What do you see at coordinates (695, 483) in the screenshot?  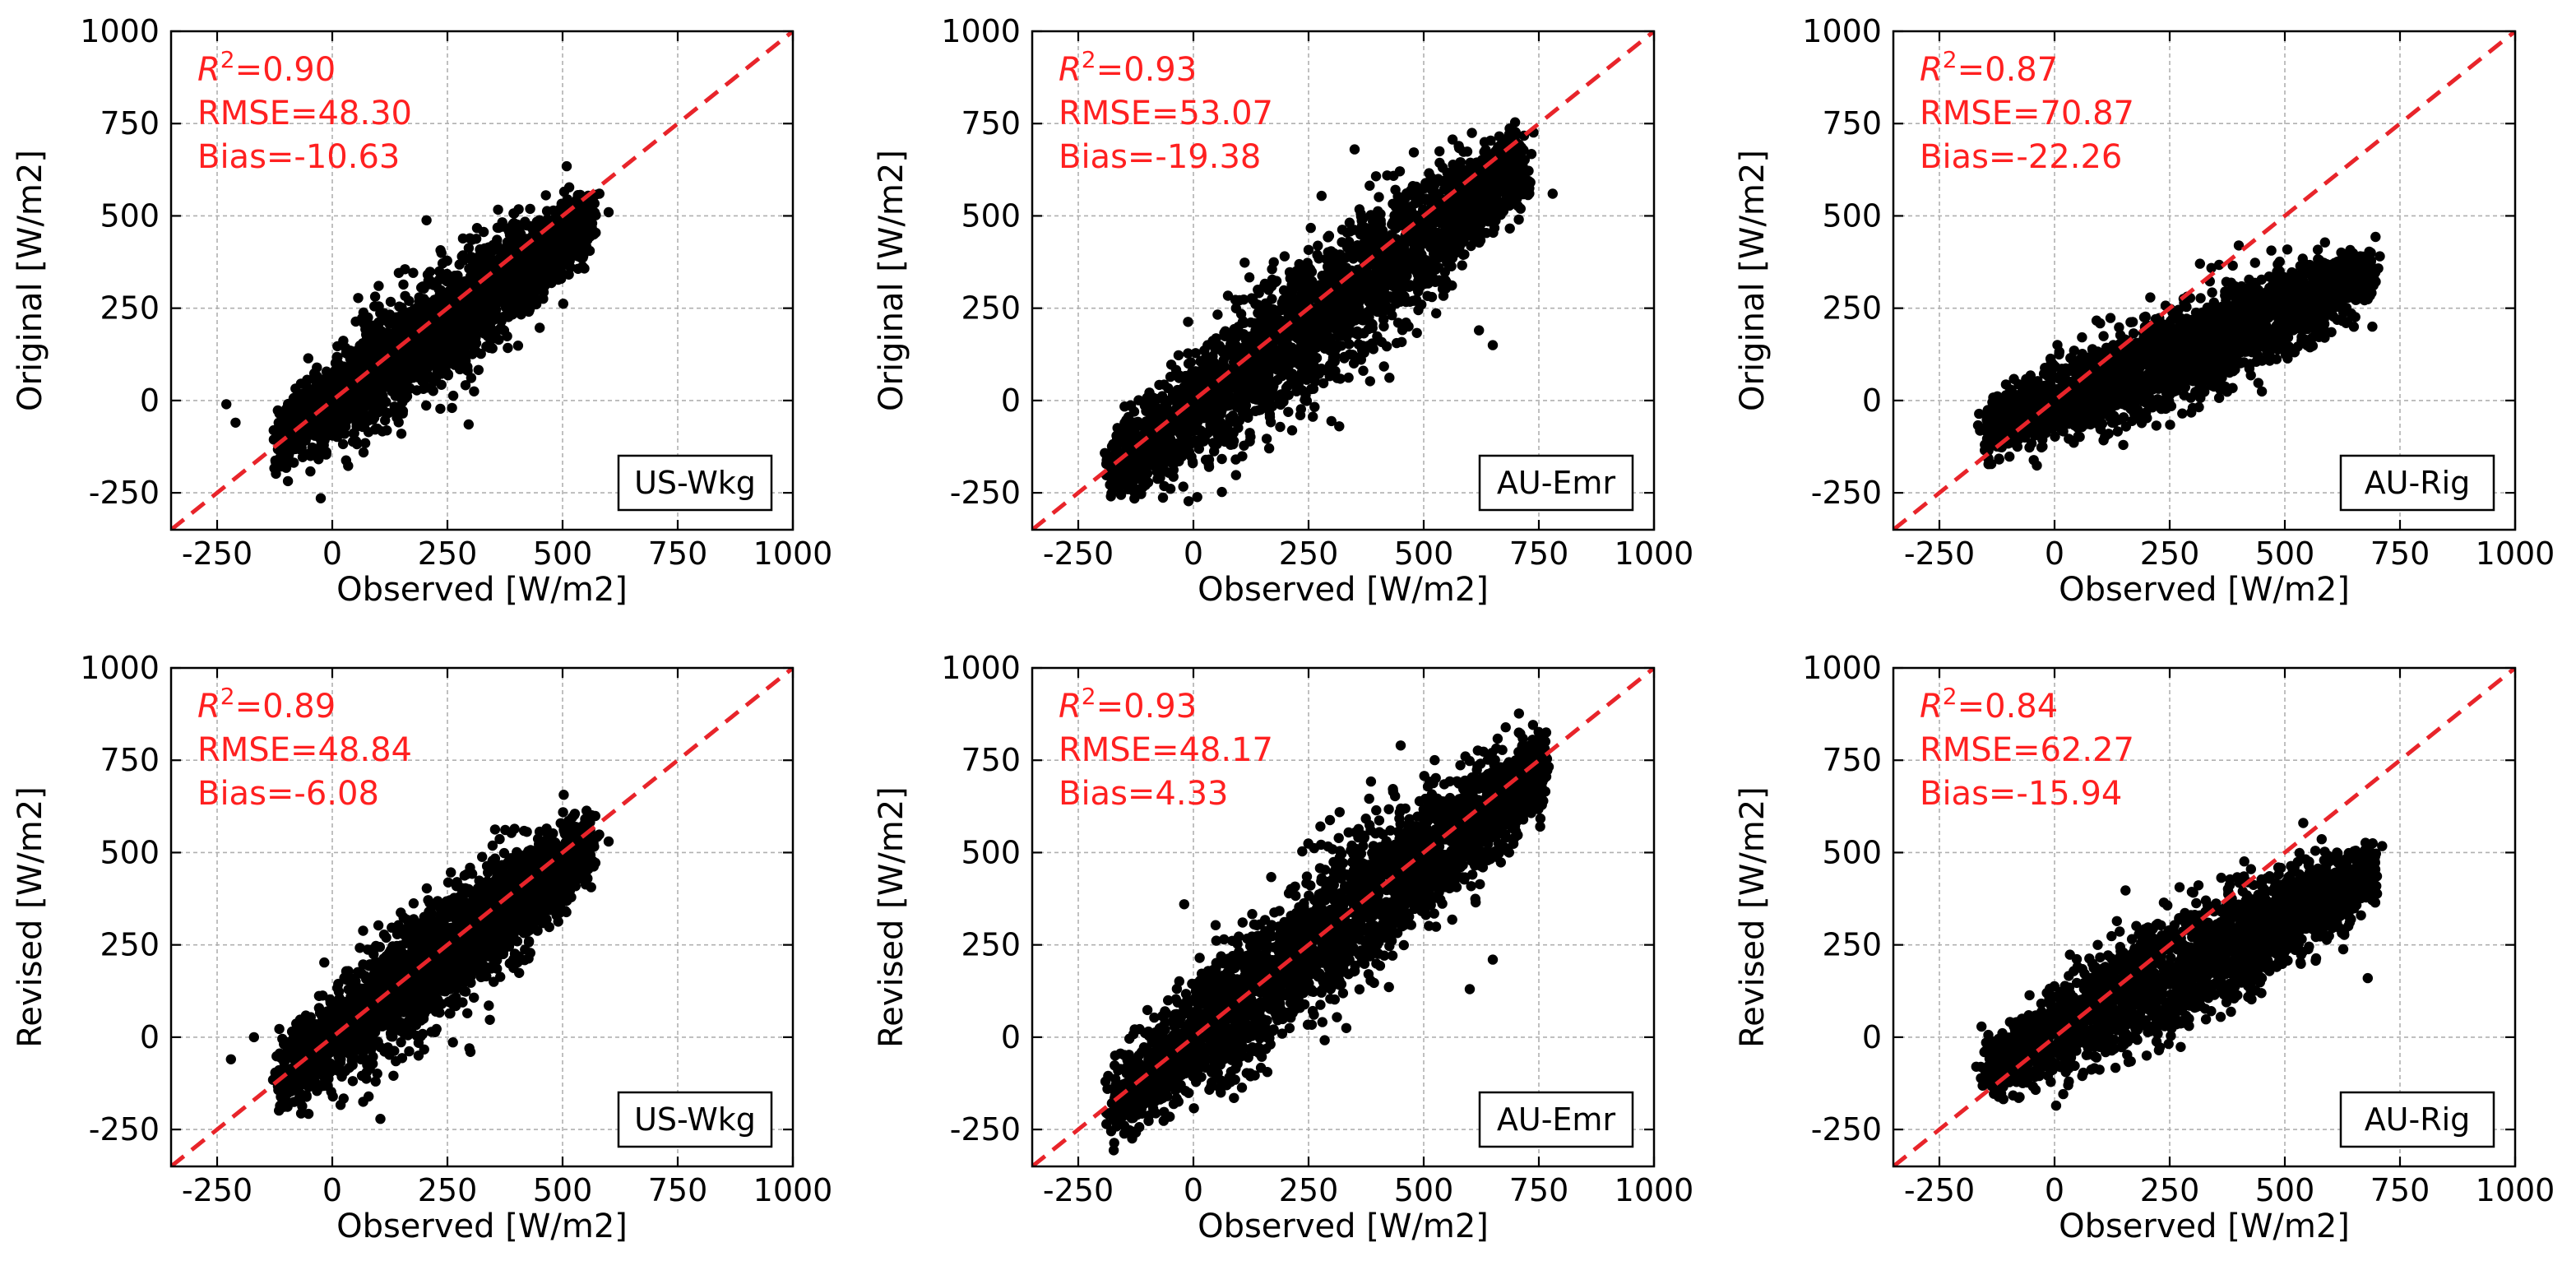 I see `chart-1-site-label: US-Wkg` at bounding box center [695, 483].